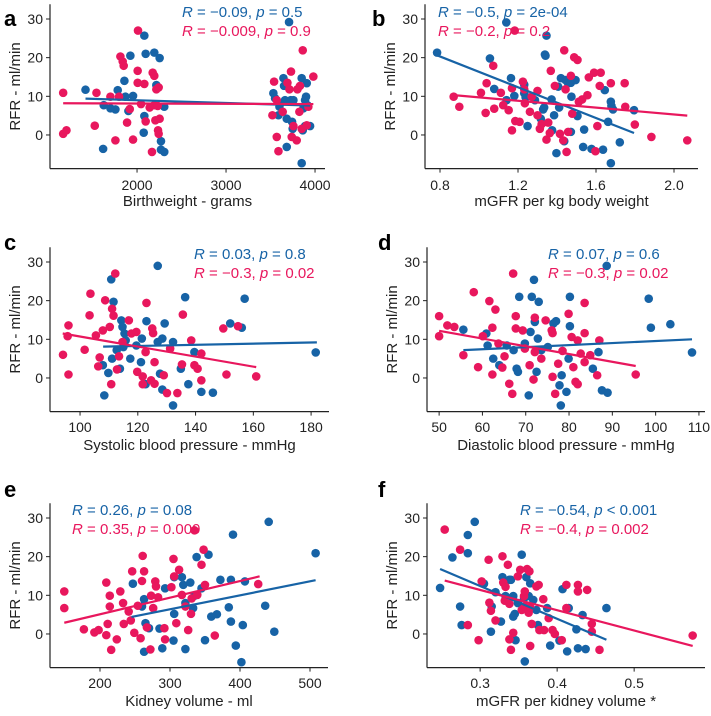 The height and width of the screenshot is (716, 711). Describe the element at coordinates (645, 273) in the screenshot. I see `stat-p-text: = 0.02` at that location.